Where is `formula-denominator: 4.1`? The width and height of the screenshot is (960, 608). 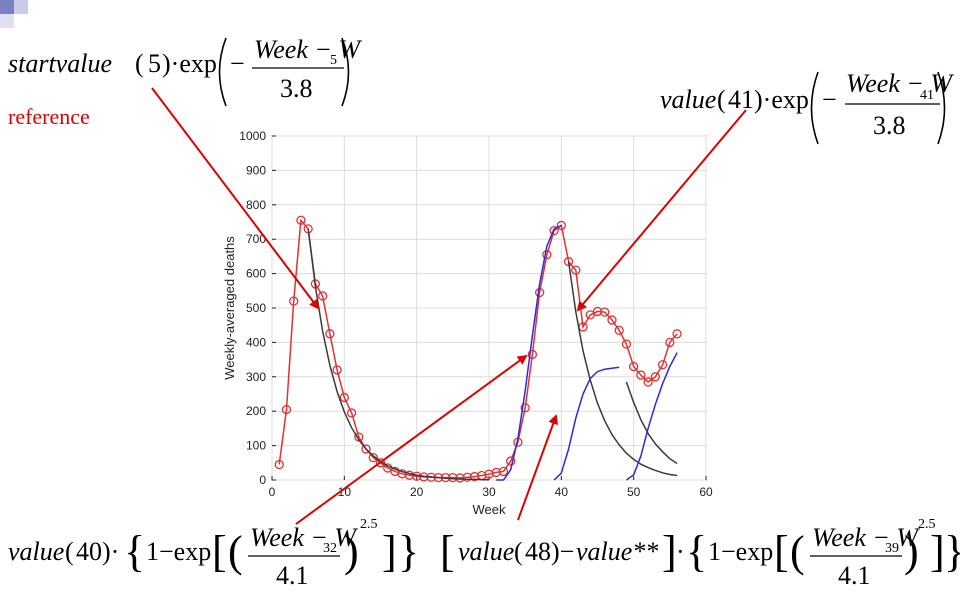
formula-denominator: 4.1 is located at coordinates (292, 575).